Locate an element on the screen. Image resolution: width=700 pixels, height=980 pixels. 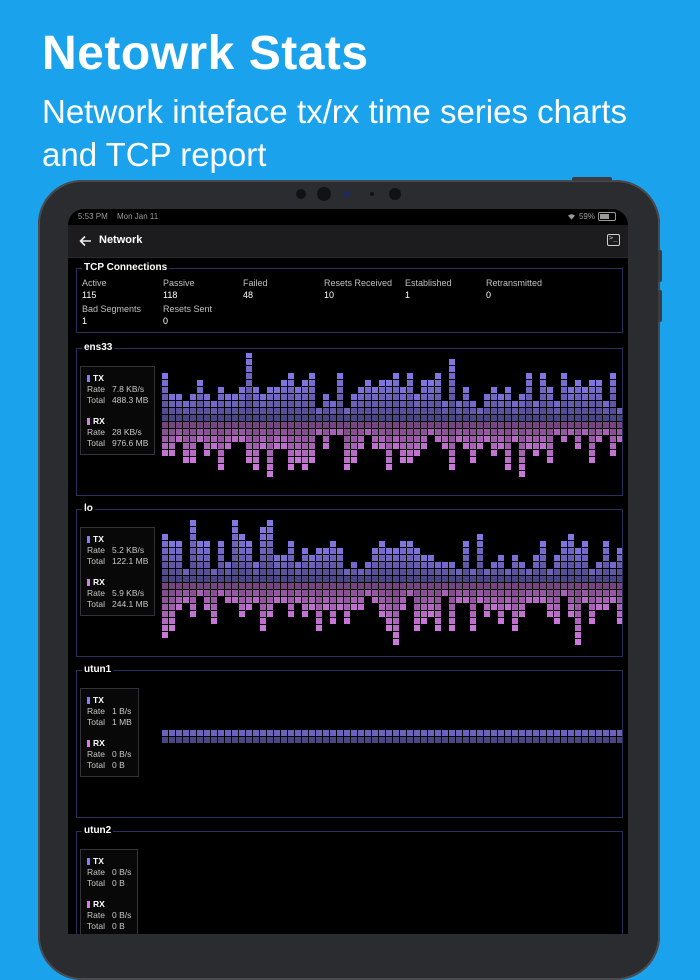
tx-total-row: Total 1 MB is located at coordinates (109, 722).